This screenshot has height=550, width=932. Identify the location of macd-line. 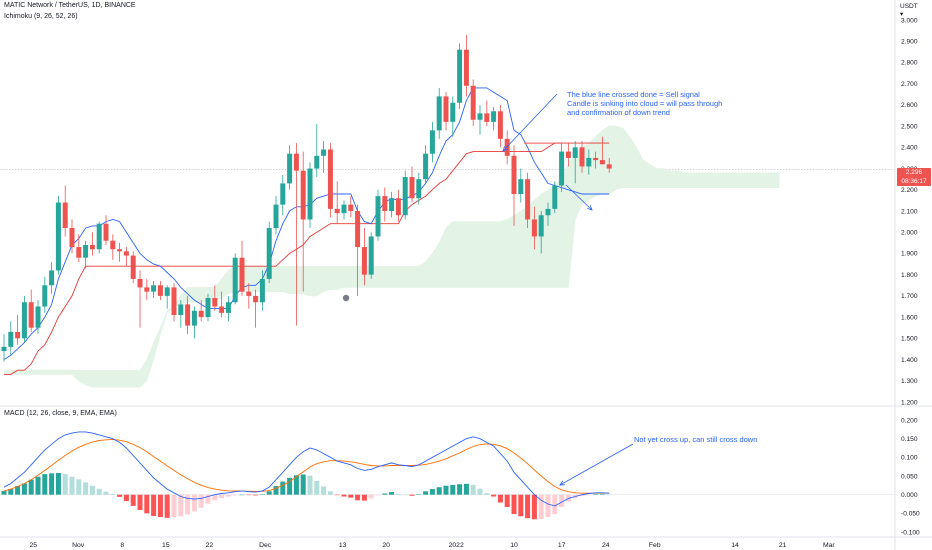
(306, 469).